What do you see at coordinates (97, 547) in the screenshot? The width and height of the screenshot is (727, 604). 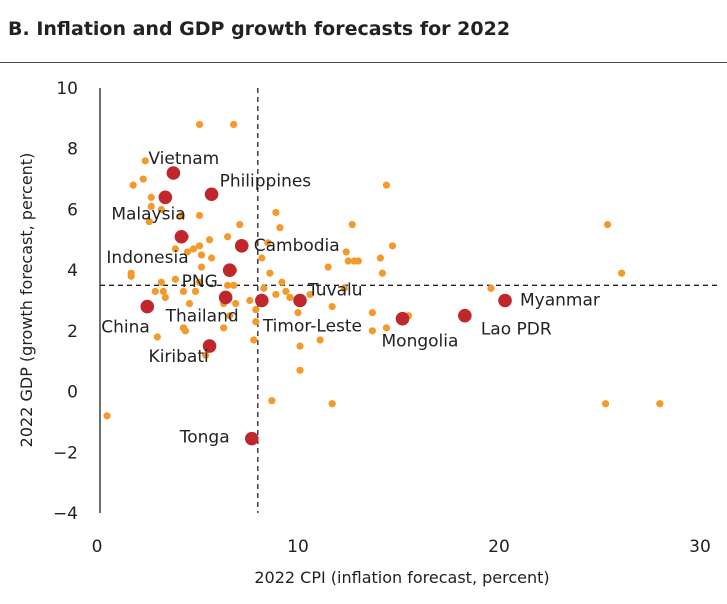 I see `x-tick-label: 0` at bounding box center [97, 547].